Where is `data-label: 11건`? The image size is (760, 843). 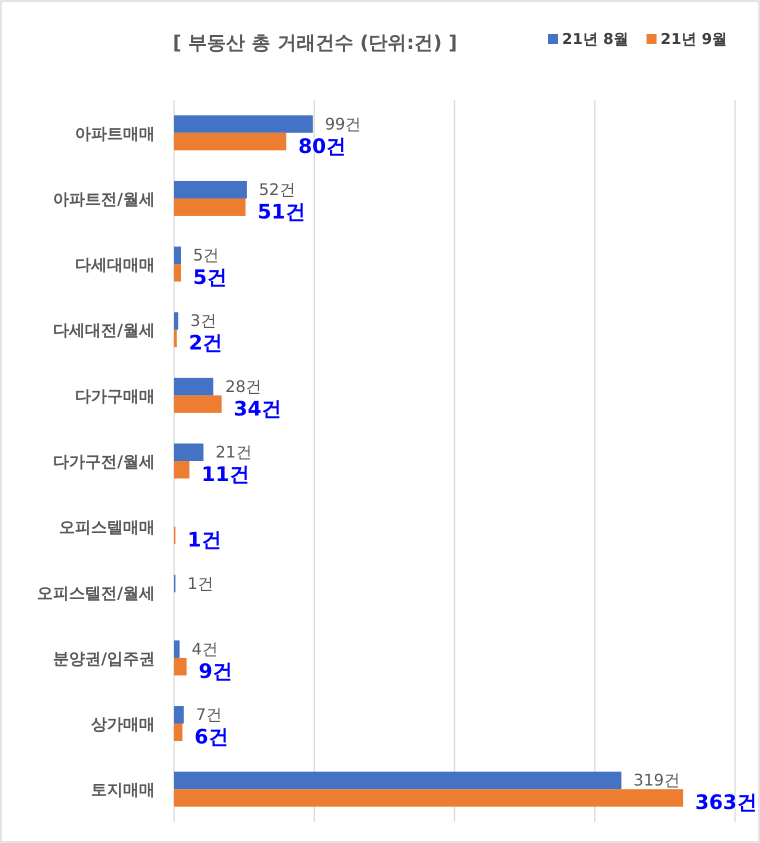
data-label: 11건 is located at coordinates (225, 474).